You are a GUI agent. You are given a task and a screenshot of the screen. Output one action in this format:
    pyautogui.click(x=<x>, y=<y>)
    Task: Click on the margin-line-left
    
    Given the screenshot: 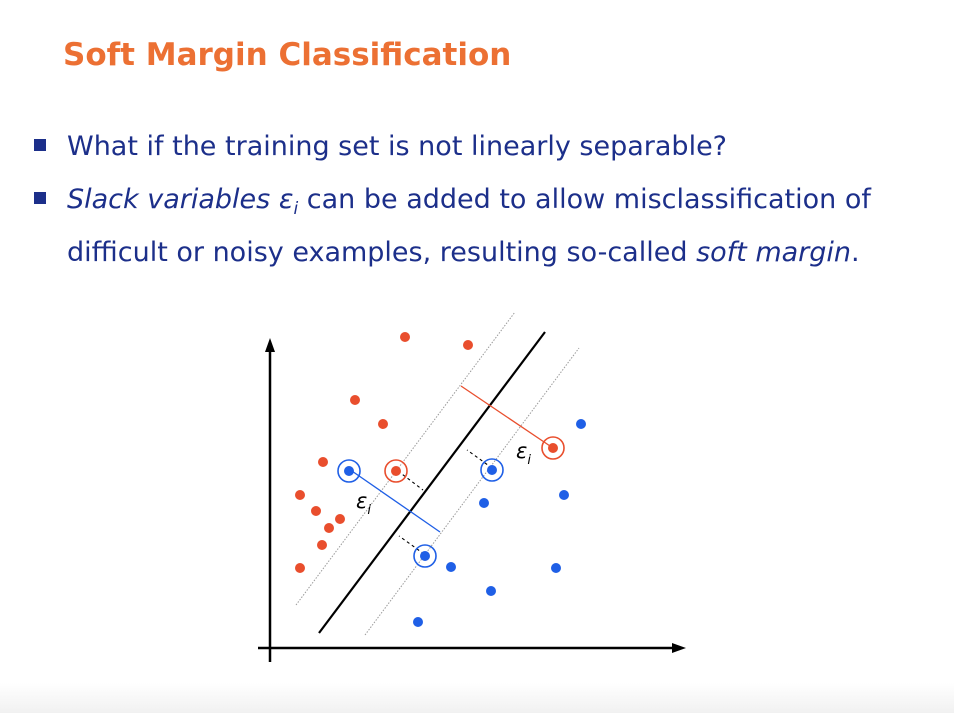 What is the action you would take?
    pyautogui.click(x=405, y=458)
    